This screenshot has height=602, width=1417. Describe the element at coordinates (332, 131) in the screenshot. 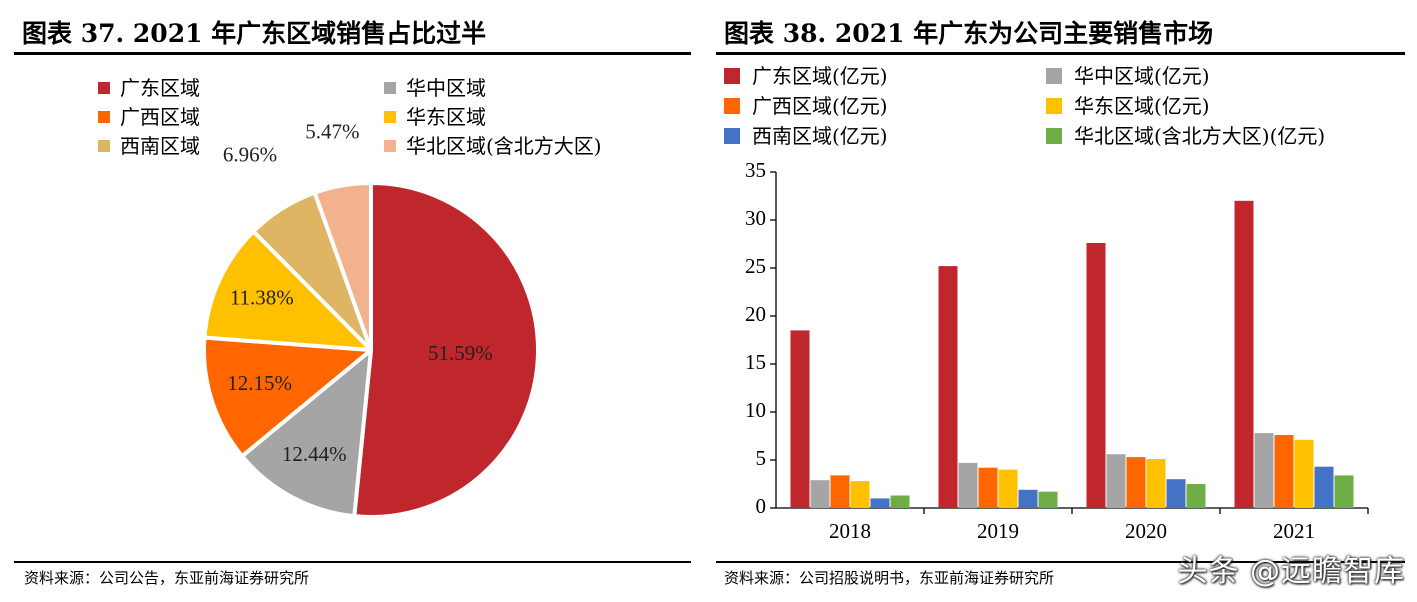

I see `pie-data-label: 5.47%` at that location.